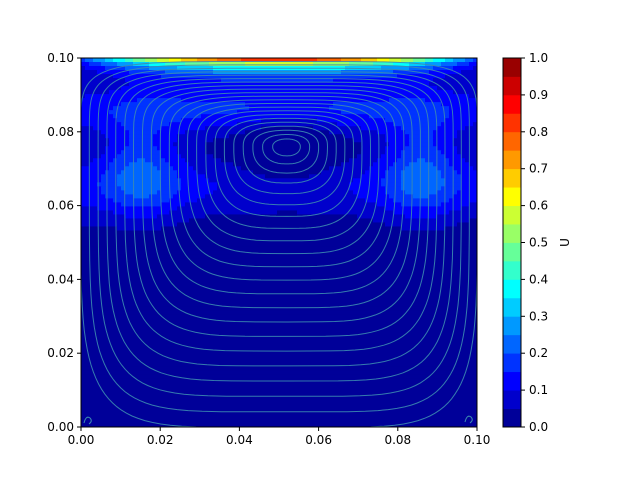  What do you see at coordinates (60, 58) in the screenshot?
I see `y-tick-label: 0.10` at bounding box center [60, 58].